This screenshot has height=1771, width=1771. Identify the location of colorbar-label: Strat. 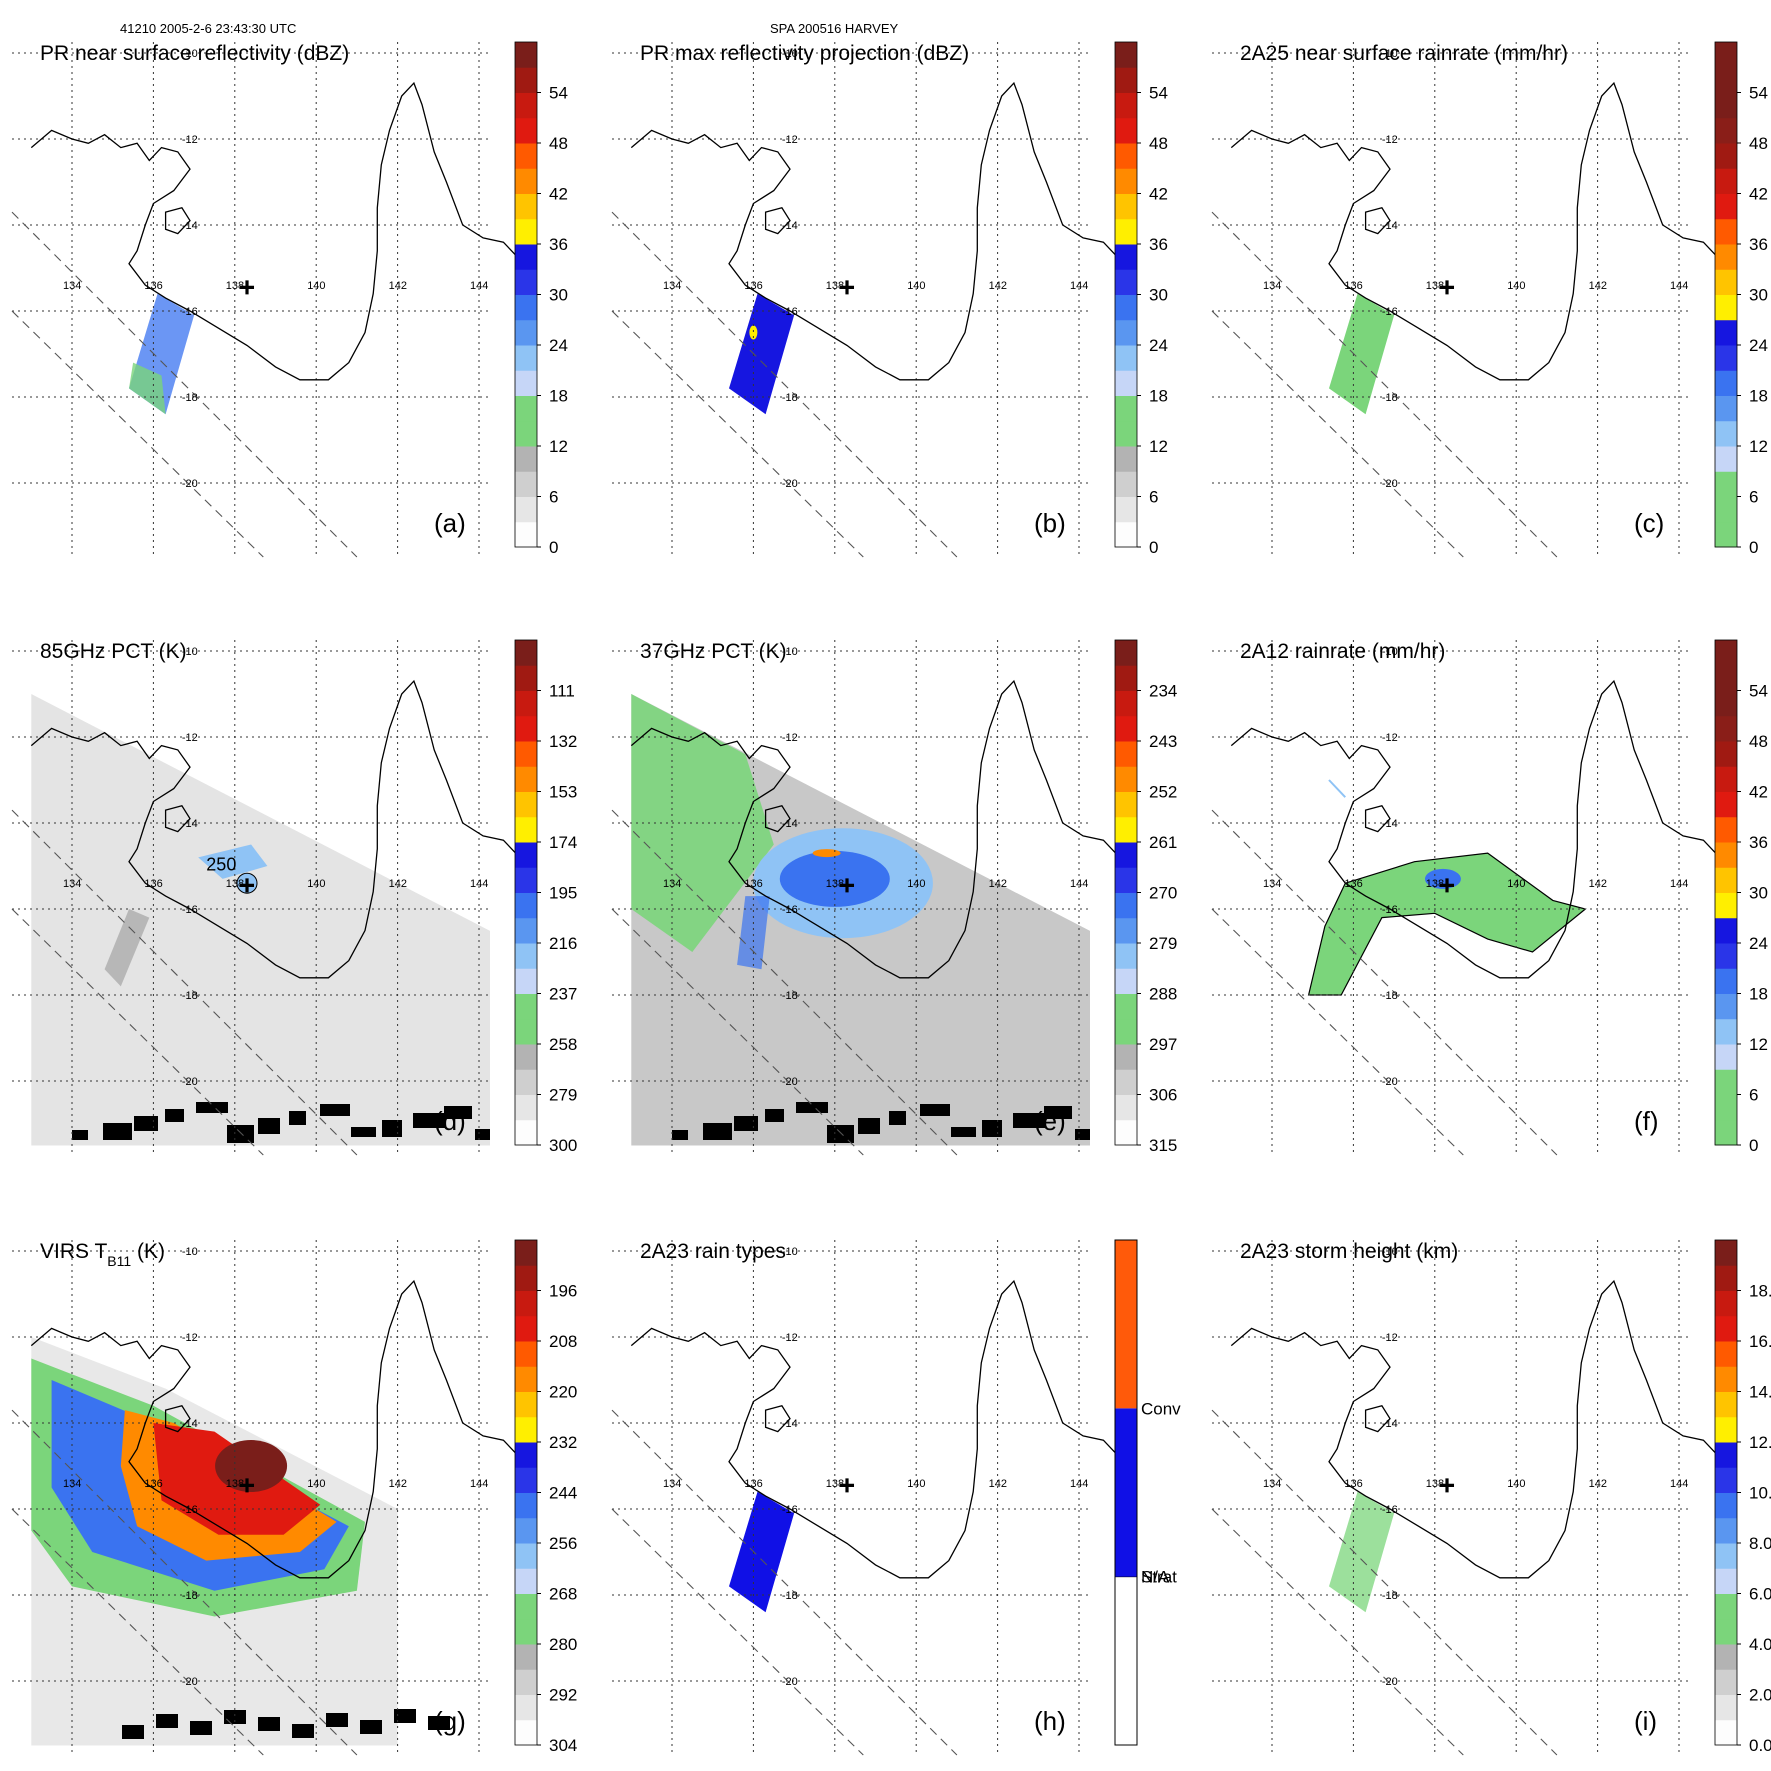
(1159, 1577).